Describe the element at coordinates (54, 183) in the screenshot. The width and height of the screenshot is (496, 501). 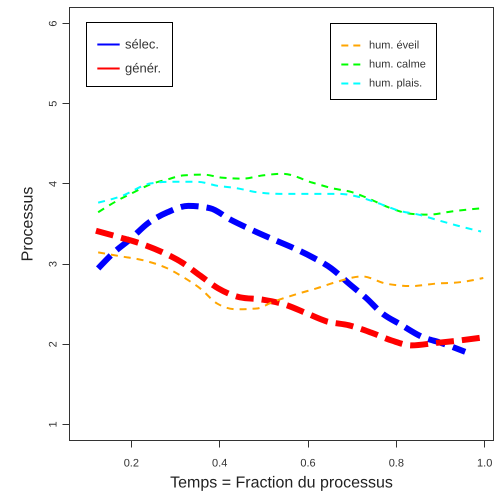
I see `y-tick-label: 4` at that location.